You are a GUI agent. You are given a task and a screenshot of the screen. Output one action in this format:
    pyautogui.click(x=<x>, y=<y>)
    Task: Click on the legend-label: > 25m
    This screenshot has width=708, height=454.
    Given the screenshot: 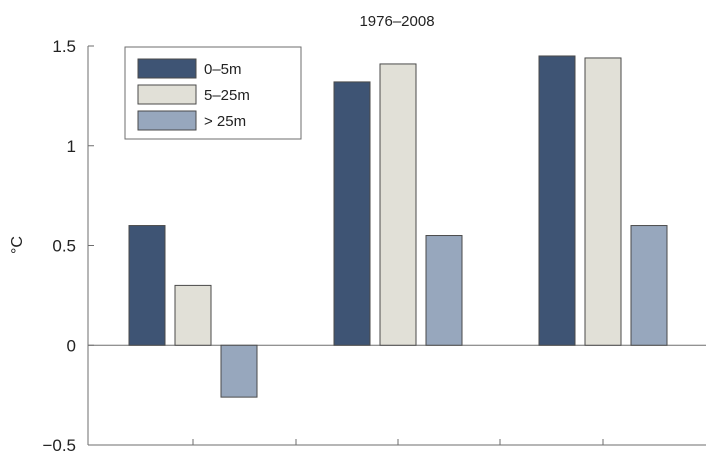 What is the action you would take?
    pyautogui.click(x=225, y=121)
    